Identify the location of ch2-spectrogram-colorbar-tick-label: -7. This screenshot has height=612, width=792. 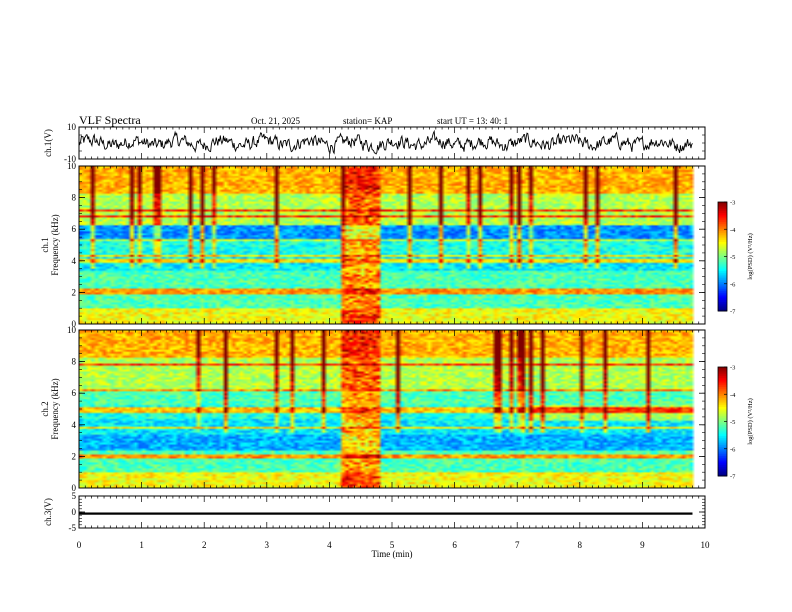
(733, 477).